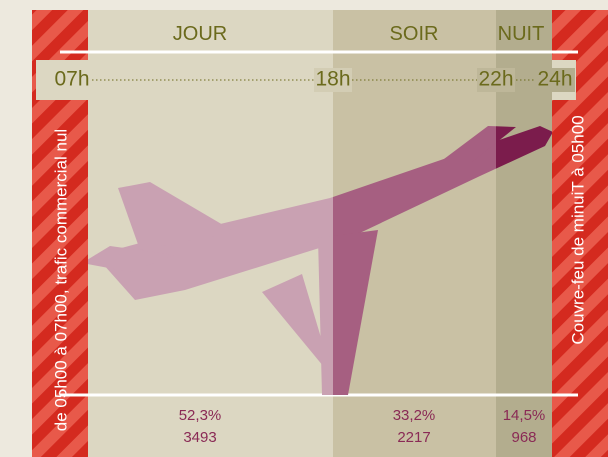  I want to click on period-name: NUIT, so click(521, 34).